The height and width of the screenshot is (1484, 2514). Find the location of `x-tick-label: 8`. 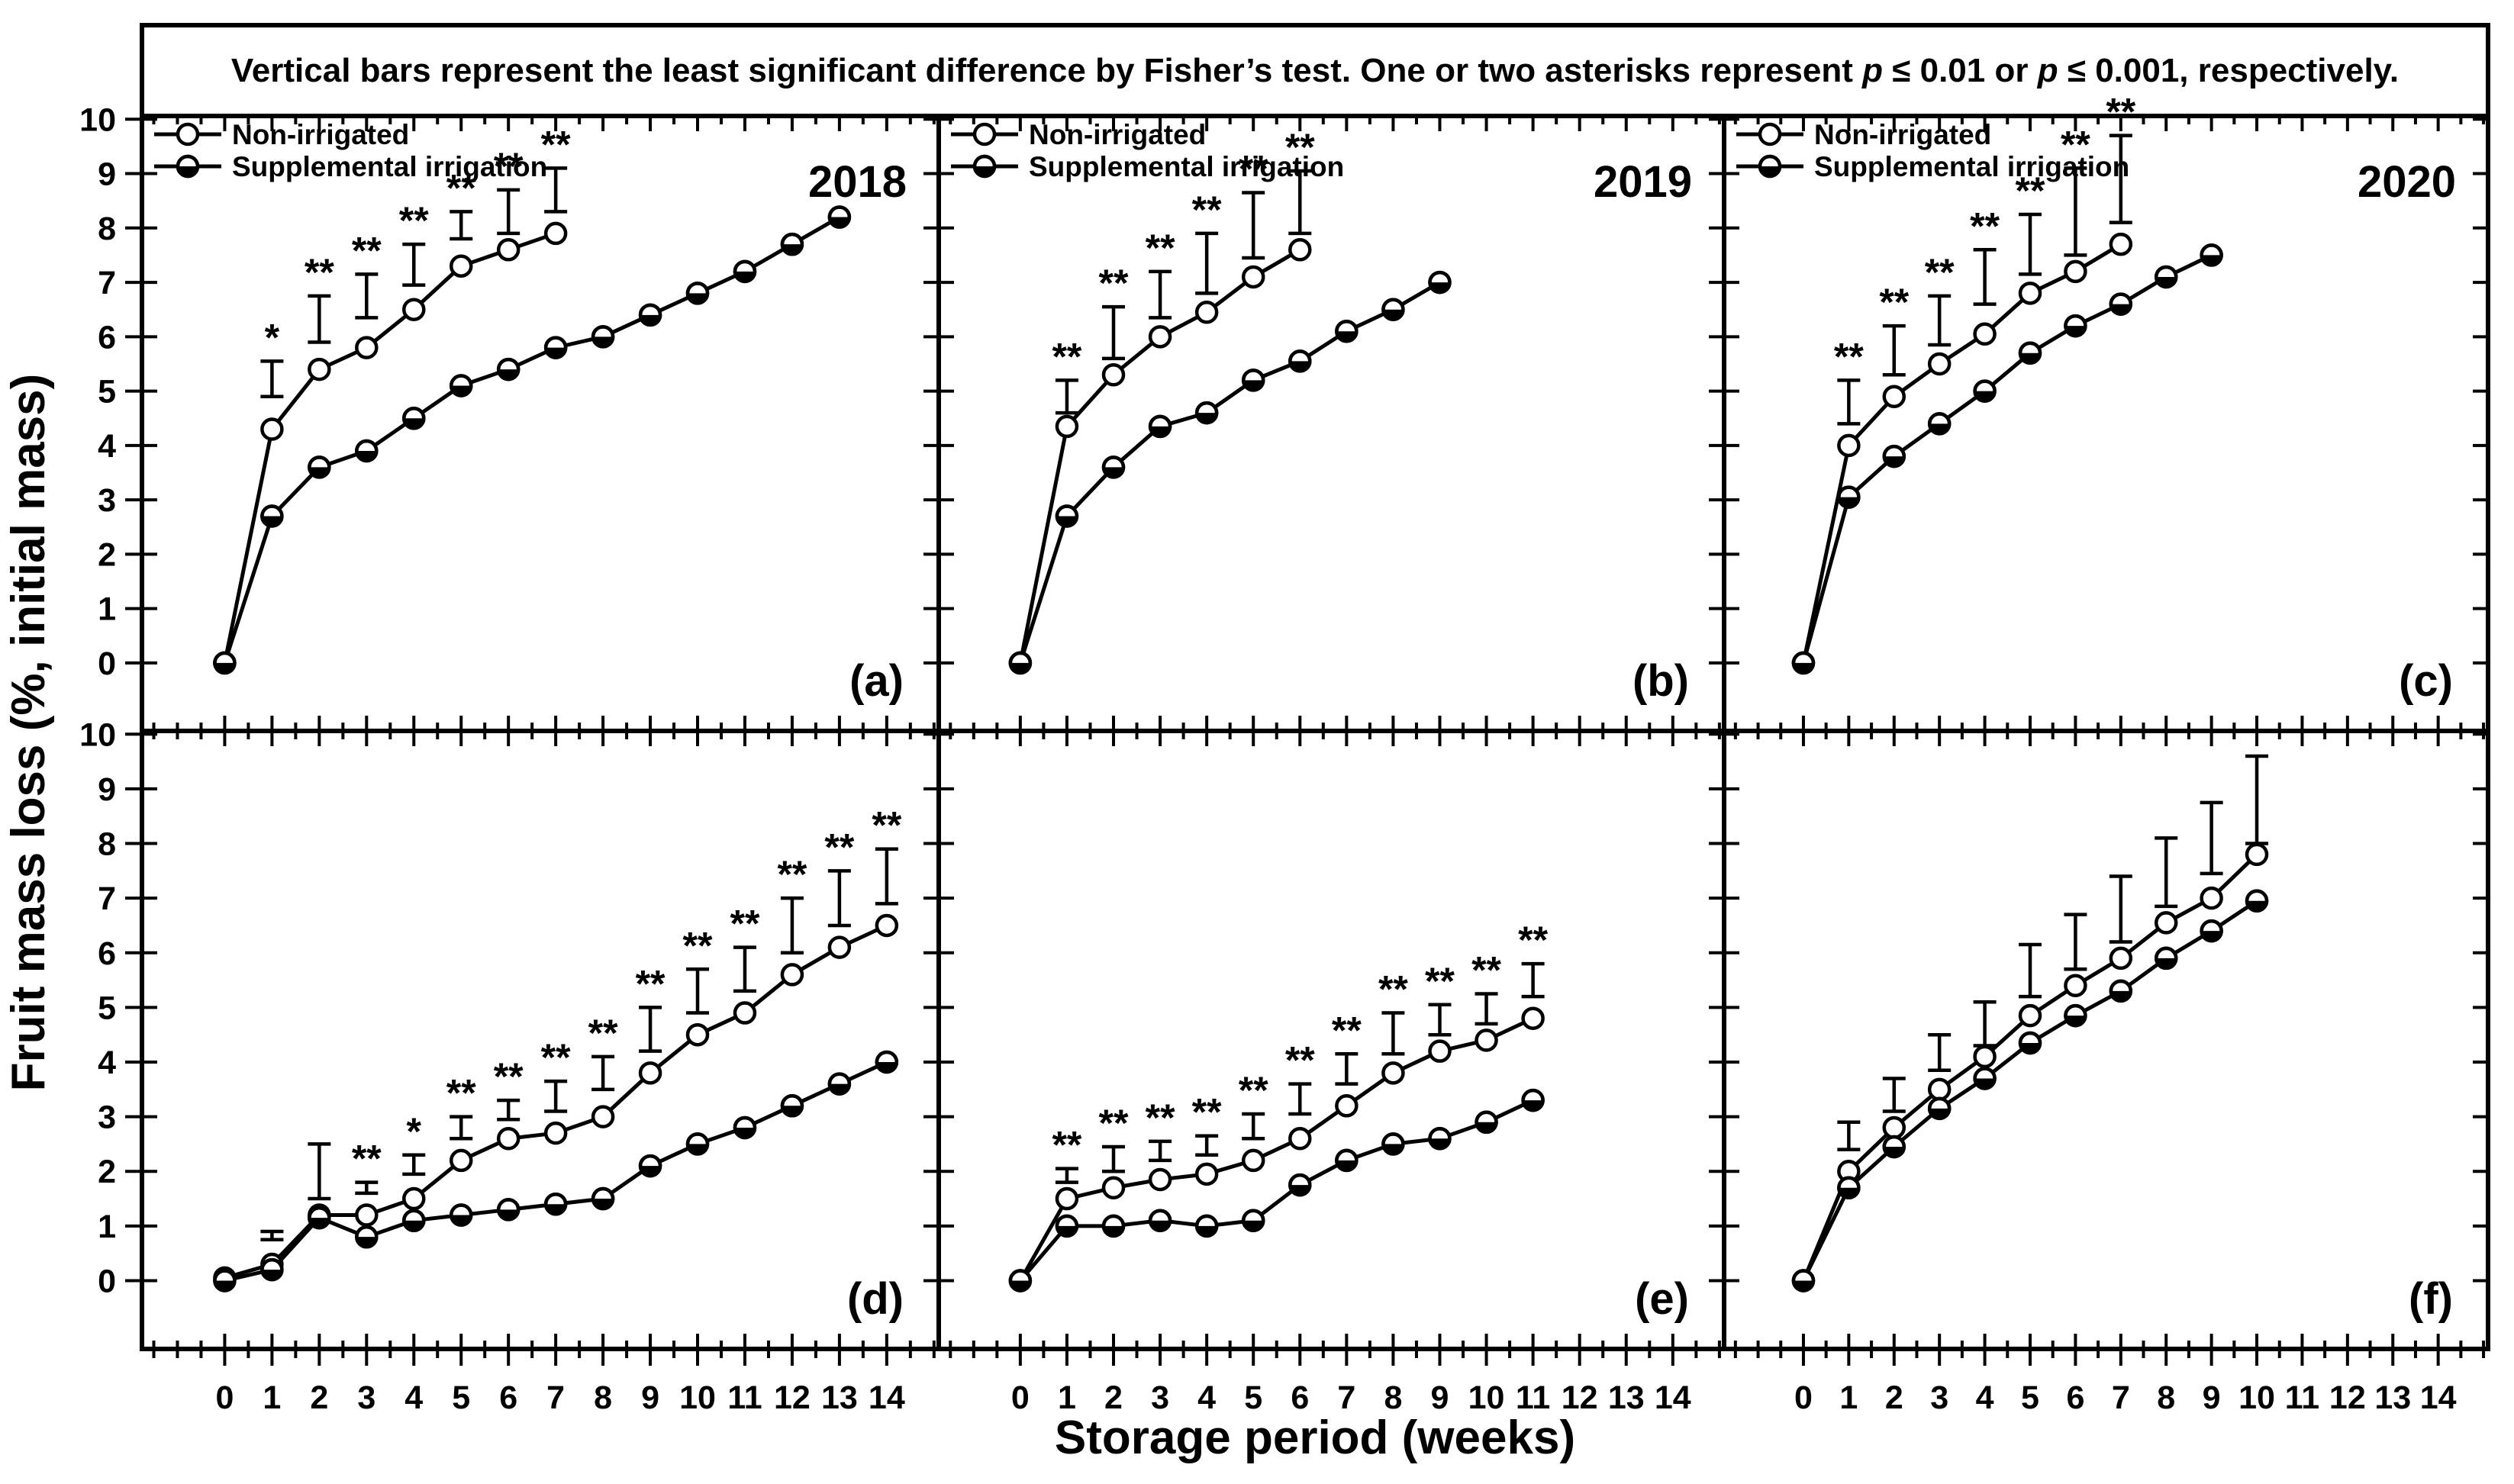

x-tick-label: 8 is located at coordinates (1393, 1397).